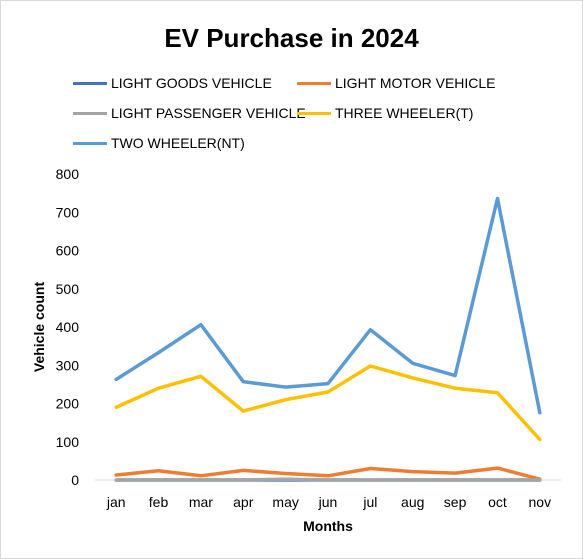 The image size is (583, 559). Describe the element at coordinates (116, 502) in the screenshot. I see `x-tick-label-jan: jan` at that location.